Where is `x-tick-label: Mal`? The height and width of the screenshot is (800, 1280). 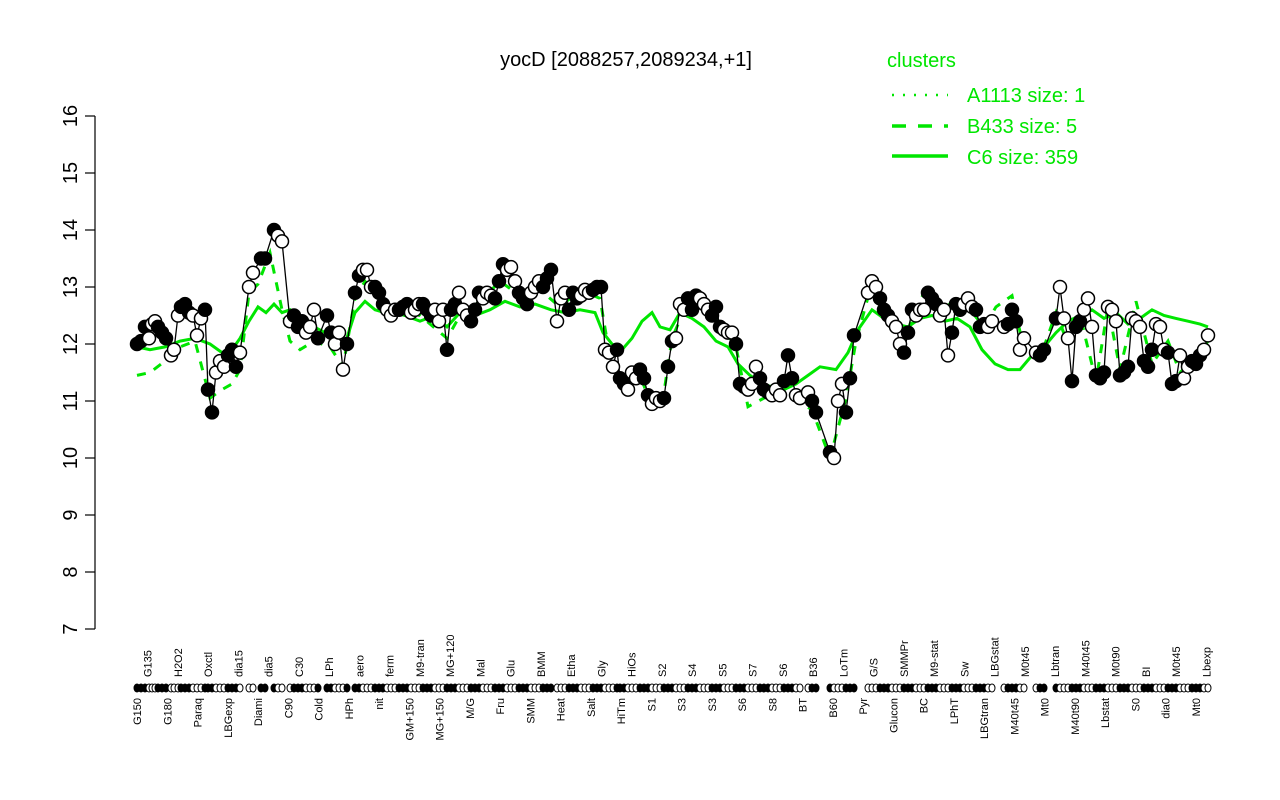
x-tick-label: Mal is located at coordinates (481, 668).